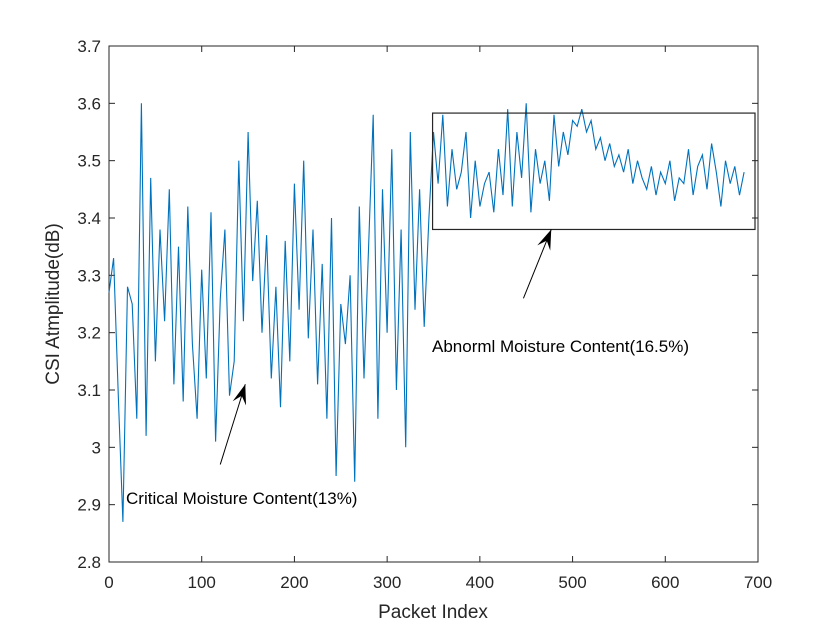 This screenshot has width=840, height=630. Describe the element at coordinates (202, 582) in the screenshot. I see `x-tick-label: 100` at that location.